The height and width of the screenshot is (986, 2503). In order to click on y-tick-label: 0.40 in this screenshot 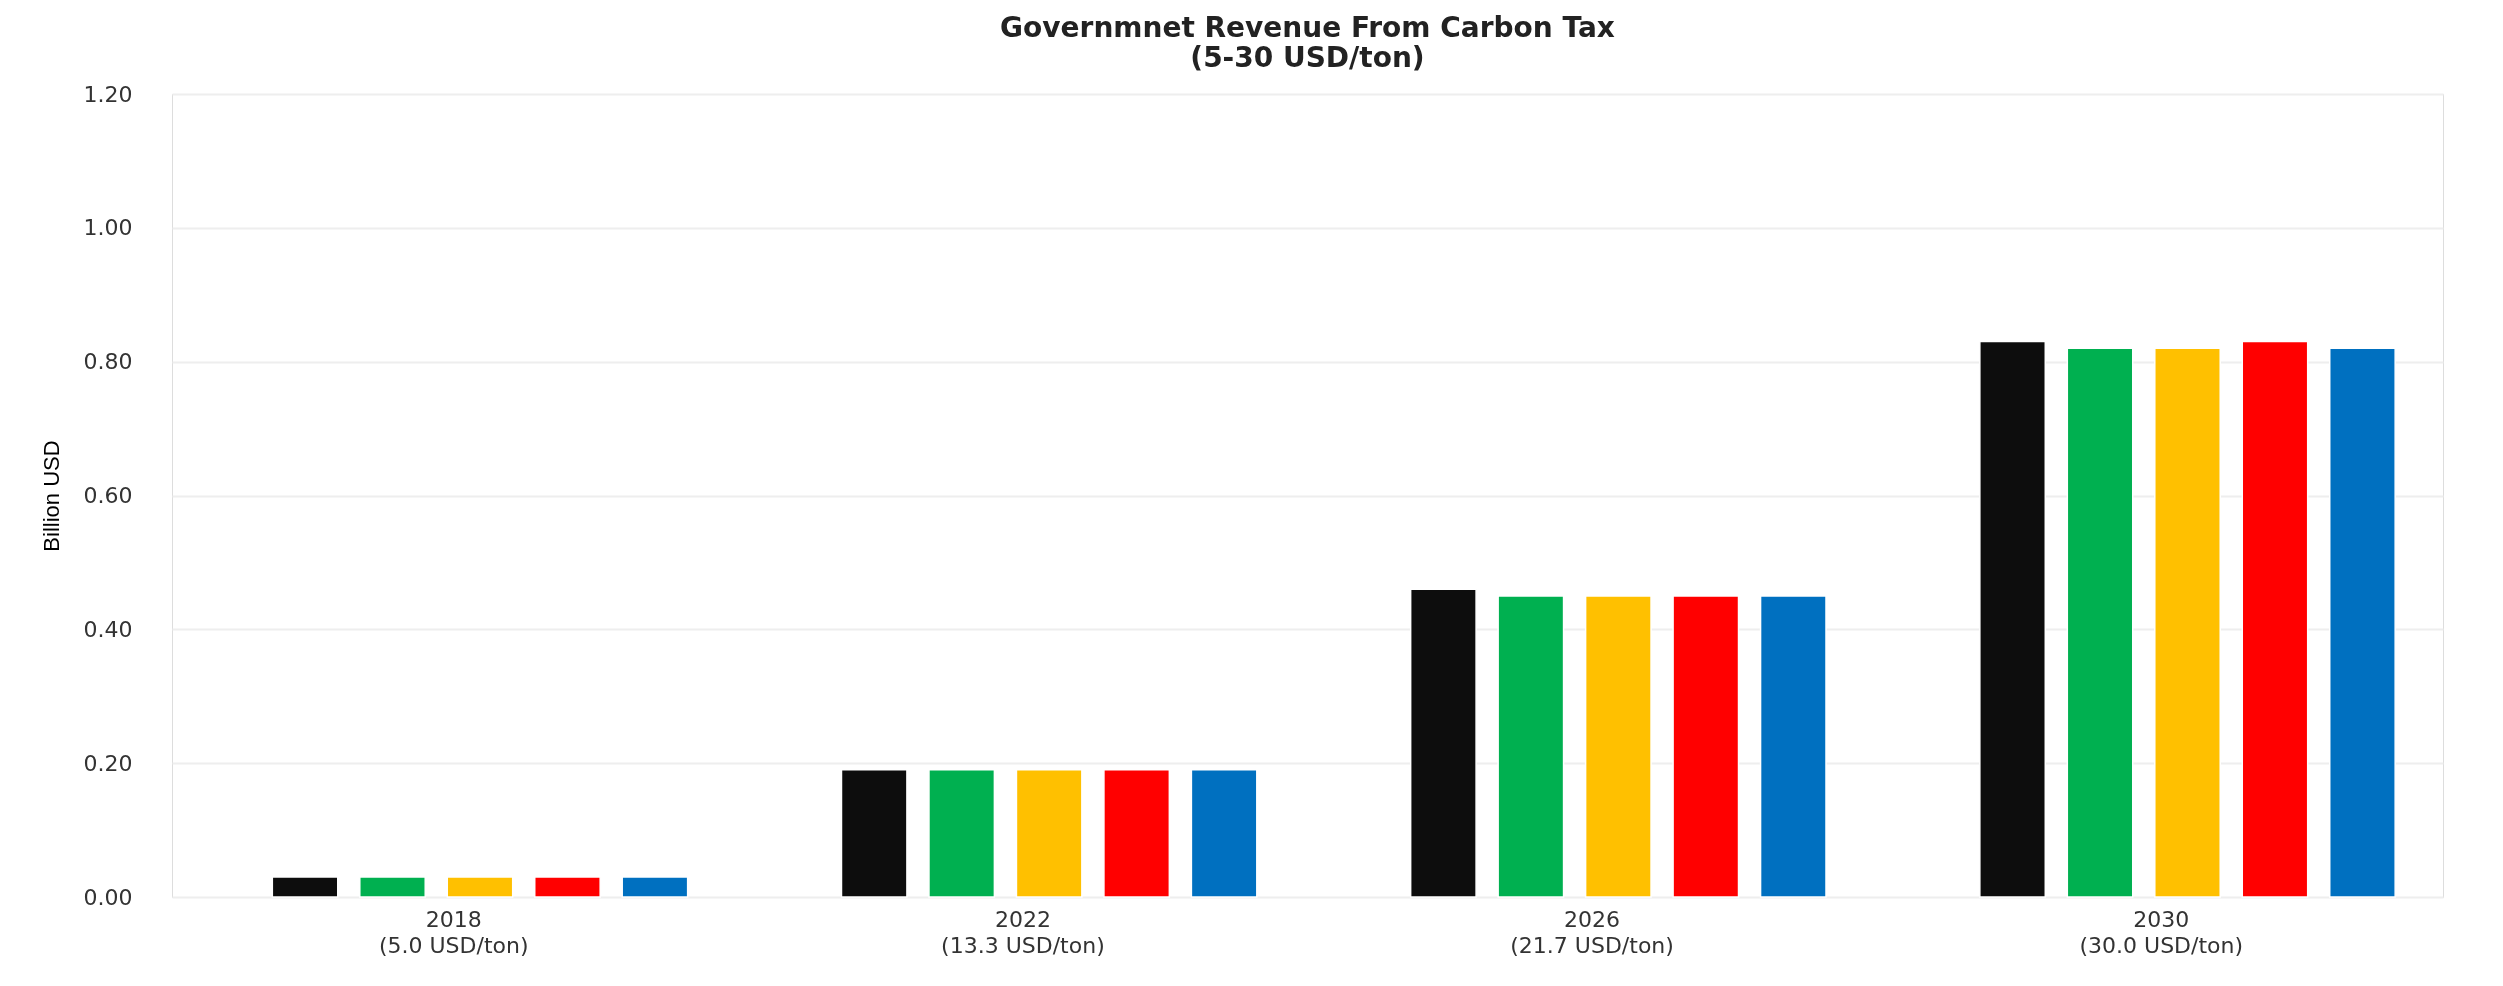, I will do `click(108, 629)`.